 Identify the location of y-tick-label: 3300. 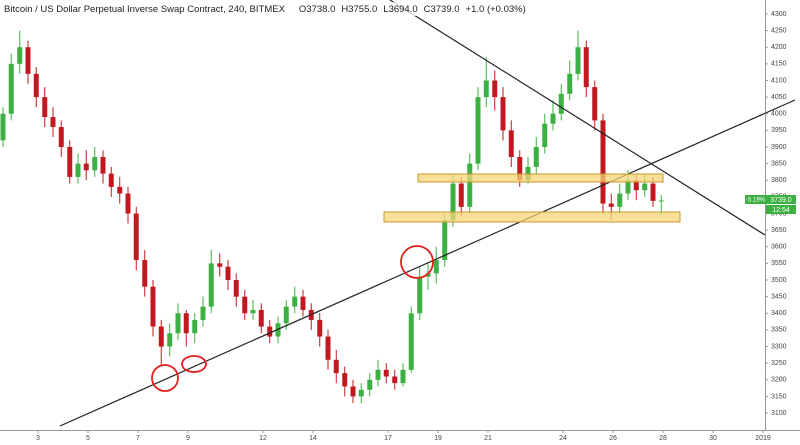
(779, 346).